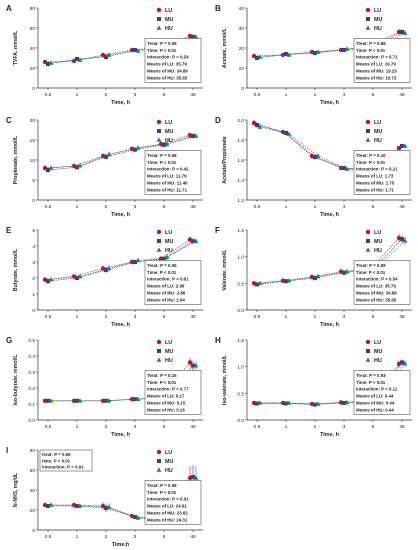 The image size is (418, 550). Describe the element at coordinates (375, 189) in the screenshot. I see `stats-text: Means of HU: 1.71` at that location.